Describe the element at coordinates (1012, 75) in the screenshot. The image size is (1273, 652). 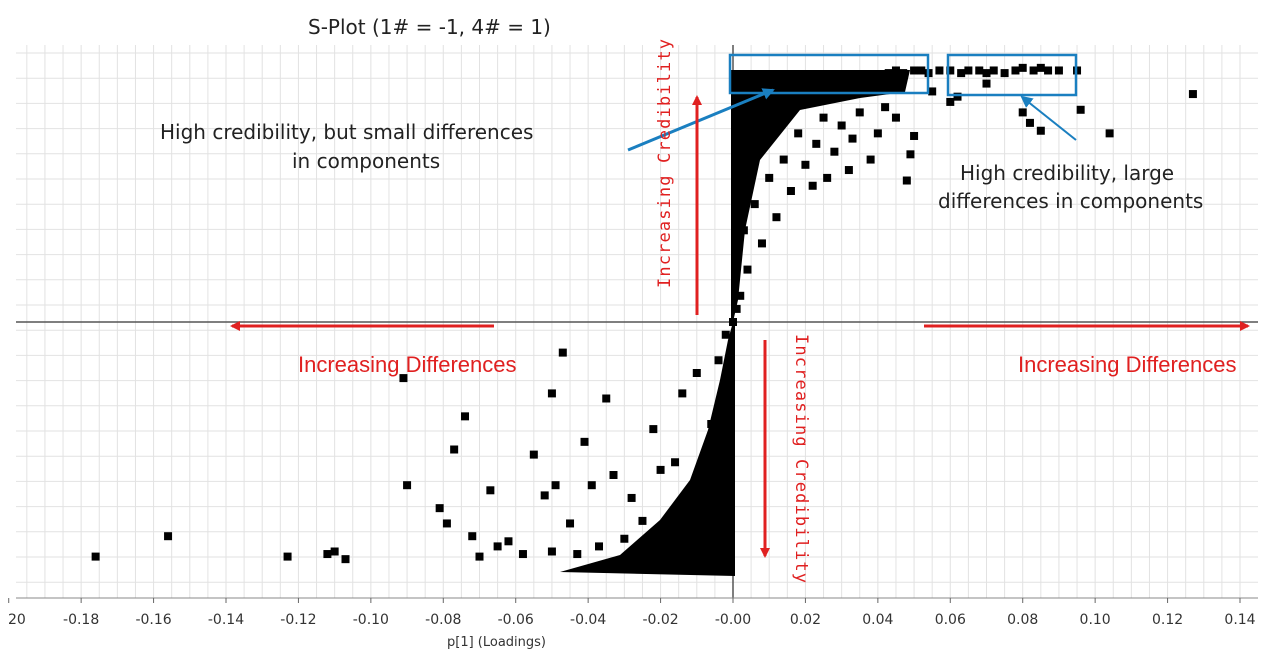
I see `box-large-differences` at that location.